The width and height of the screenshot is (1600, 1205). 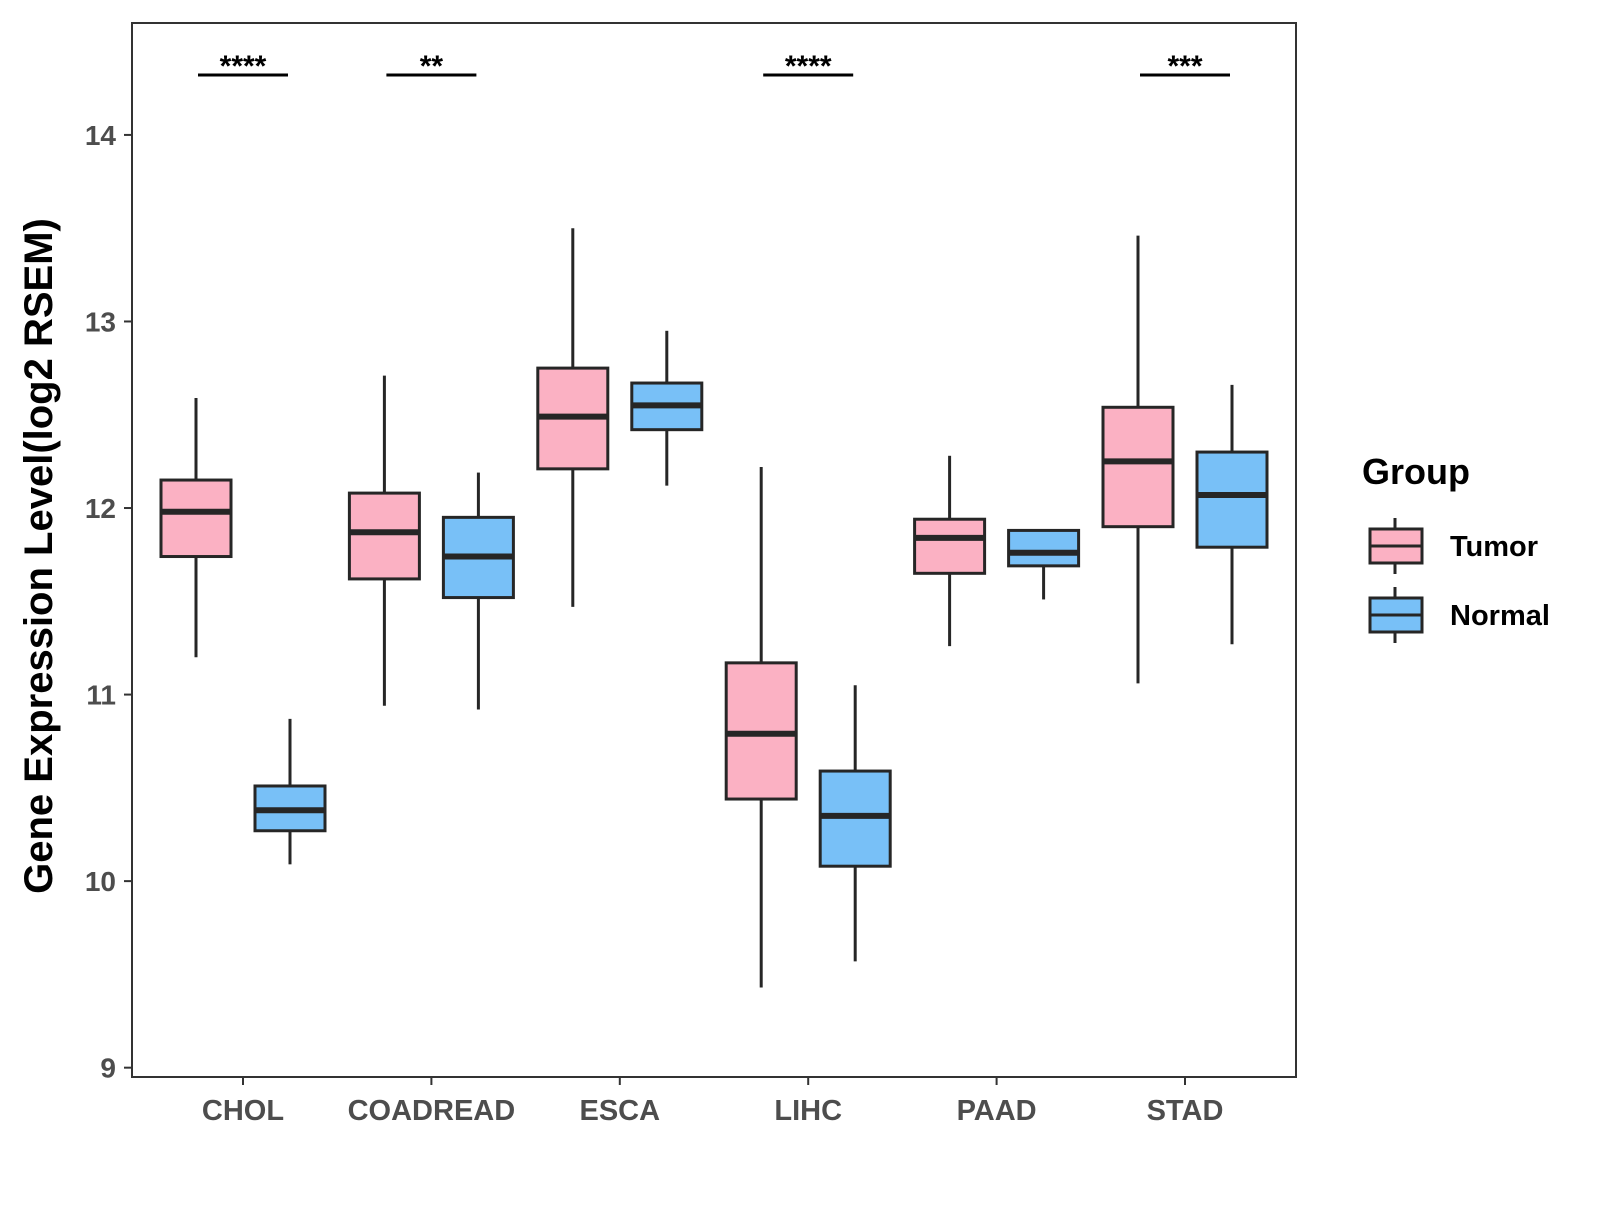 I want to click on significance-stad: ***, so click(x=1185, y=66).